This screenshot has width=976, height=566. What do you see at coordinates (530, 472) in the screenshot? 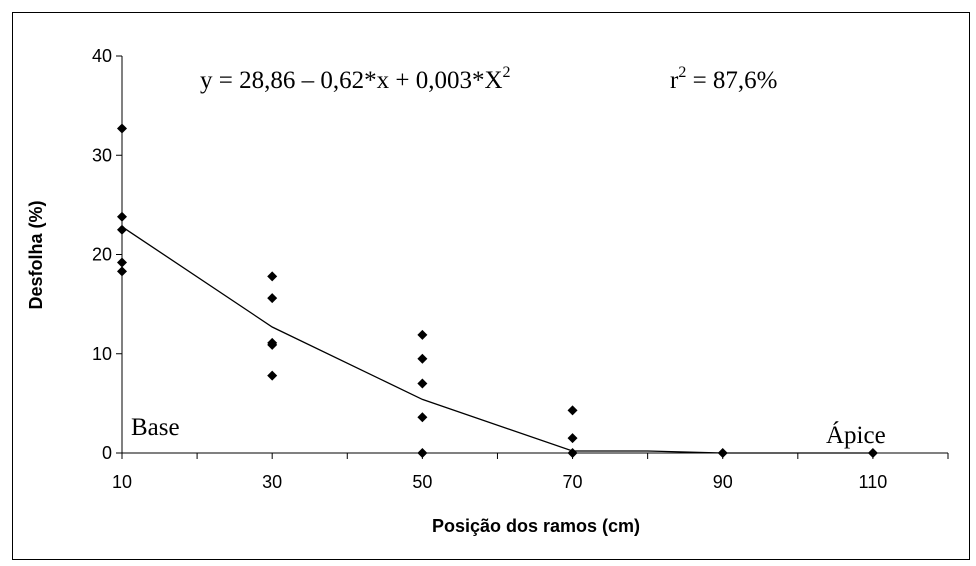
I see `x-ticks: 10 30 50 70 90 110` at bounding box center [530, 472].